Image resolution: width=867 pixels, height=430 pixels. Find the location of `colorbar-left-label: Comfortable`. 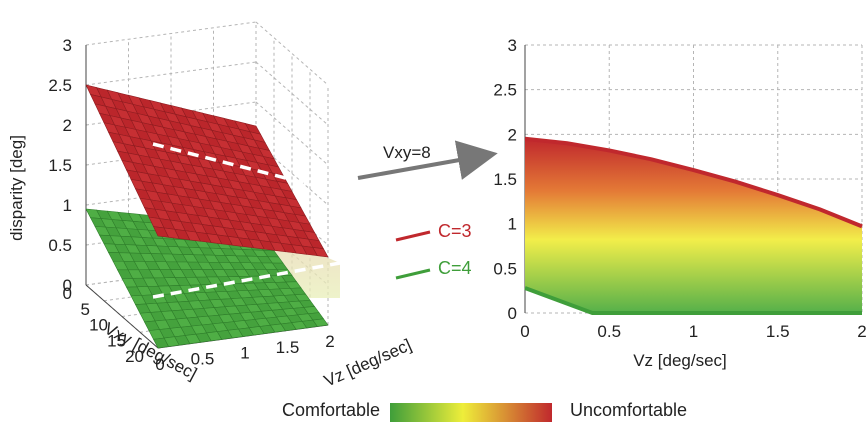

colorbar-left-label: Comfortable is located at coordinates (331, 410).